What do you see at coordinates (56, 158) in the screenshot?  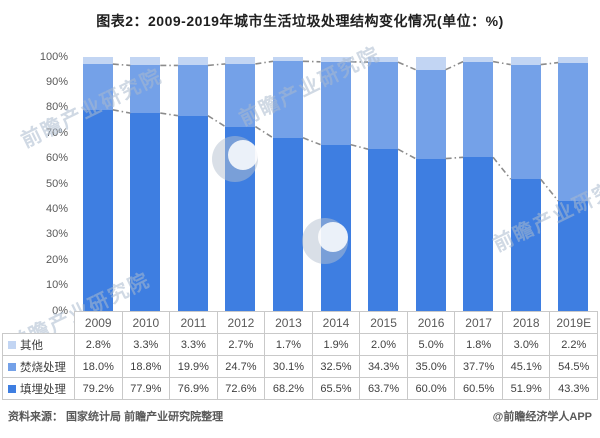 I see `y-axis-tick: 60%` at bounding box center [56, 158].